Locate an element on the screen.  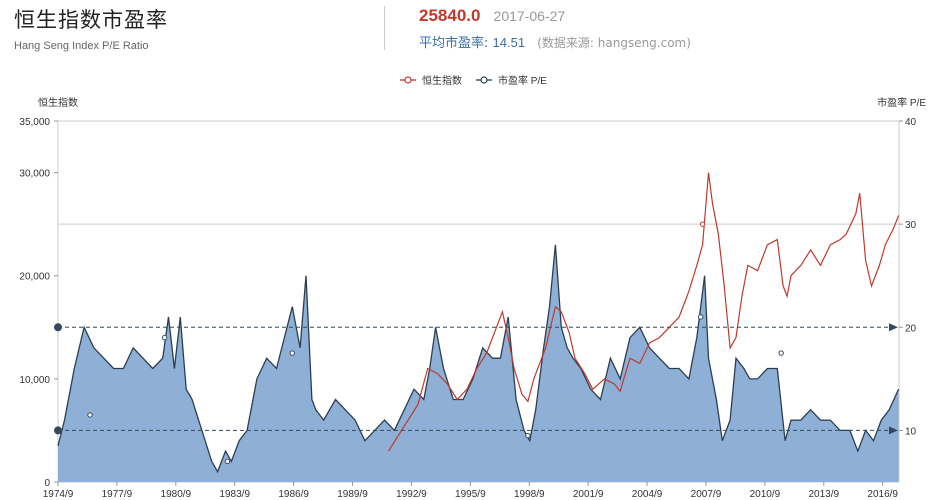
quote-date: 2017-06-27 is located at coordinates (529, 16).